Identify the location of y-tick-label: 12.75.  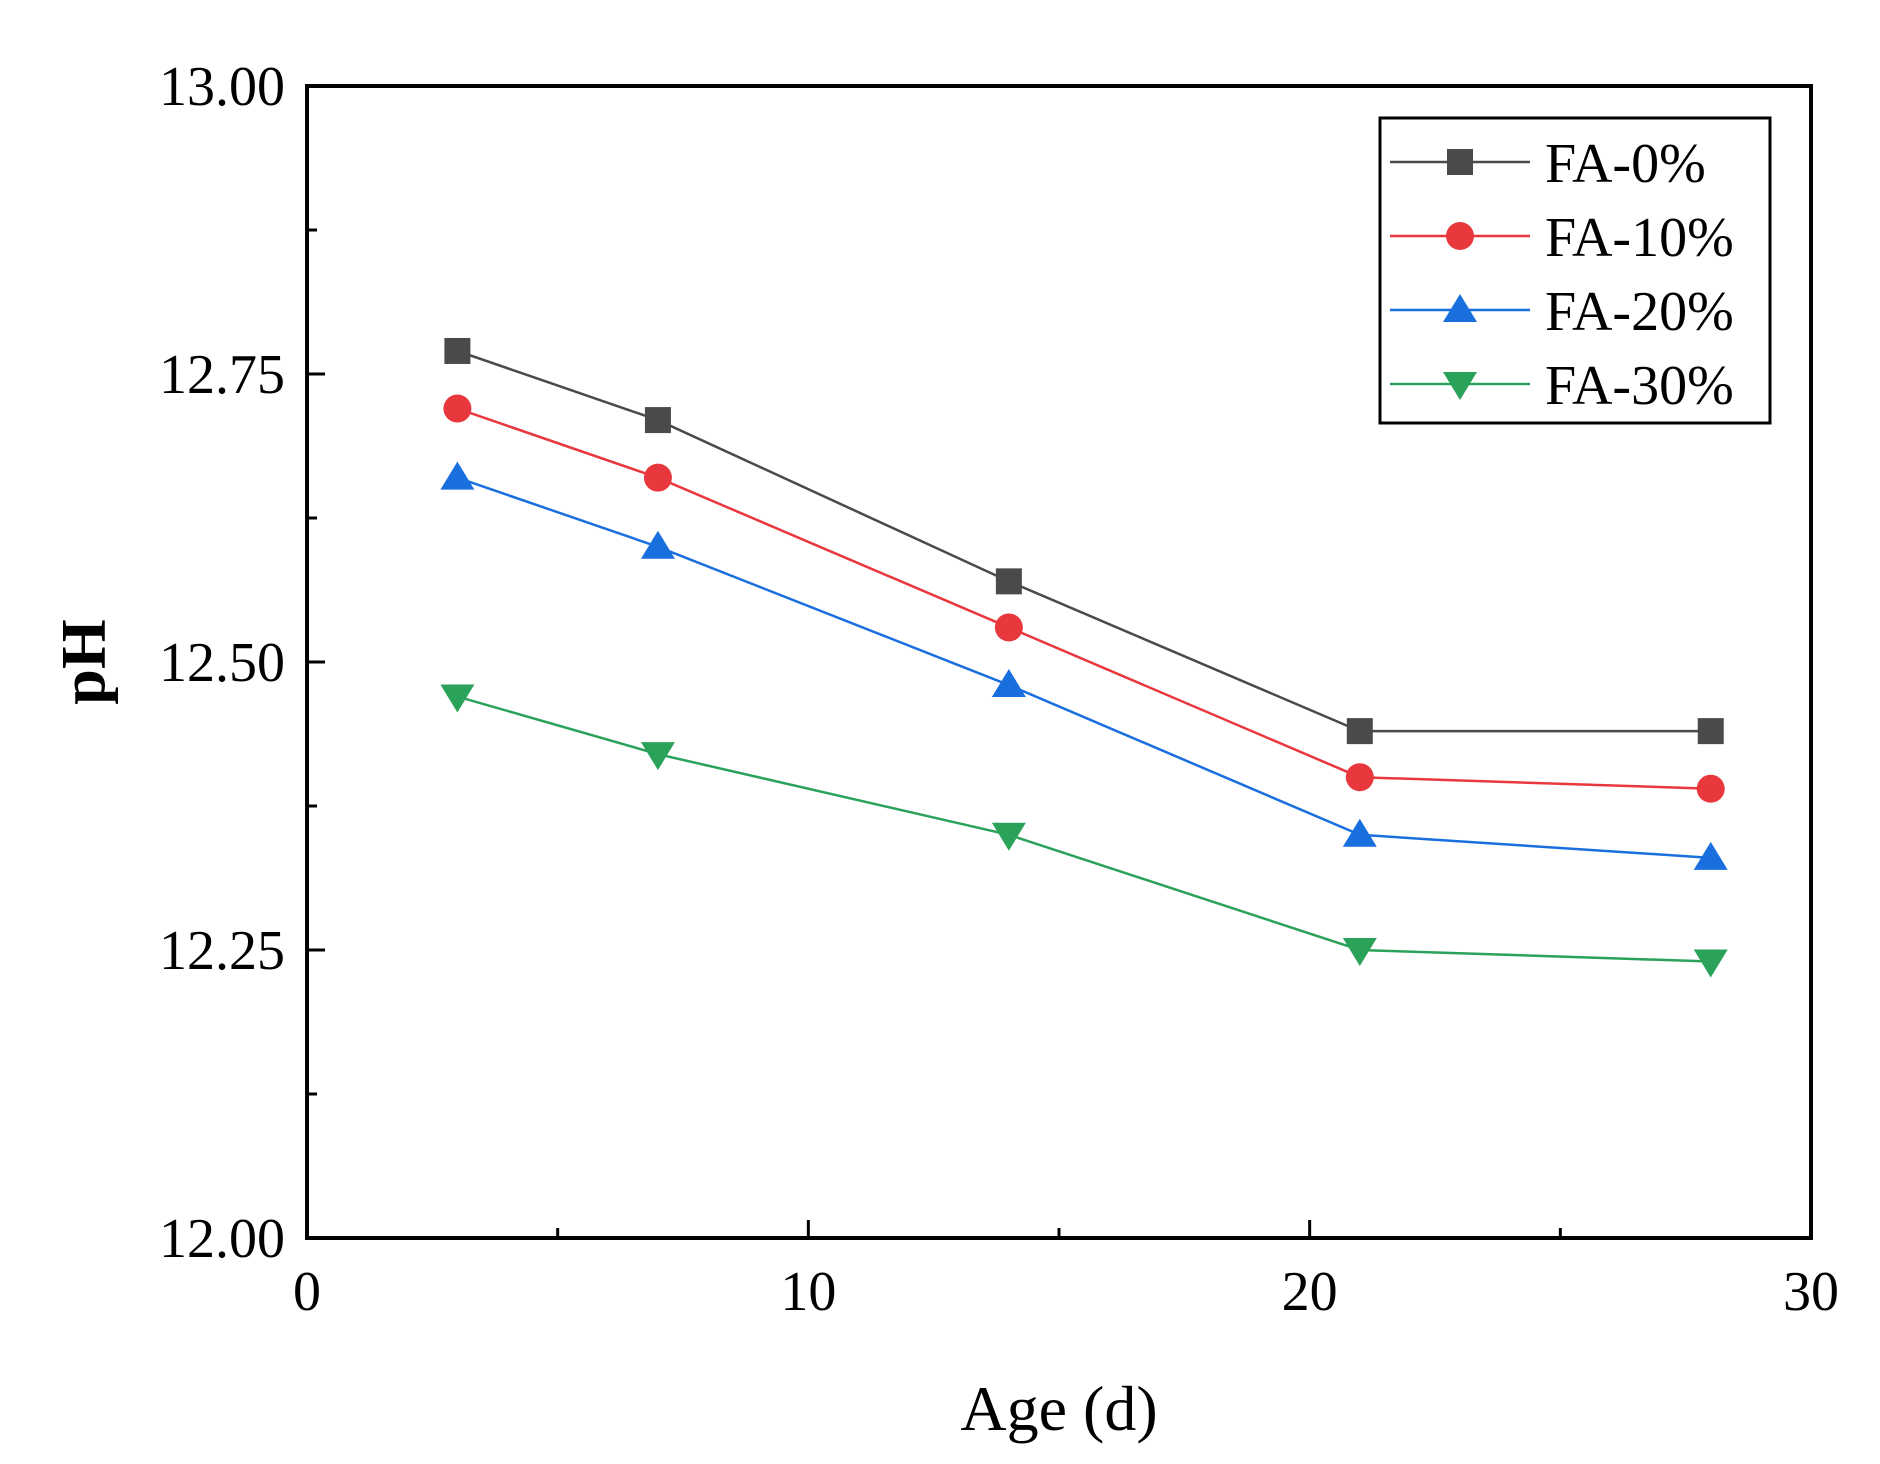
(222, 375).